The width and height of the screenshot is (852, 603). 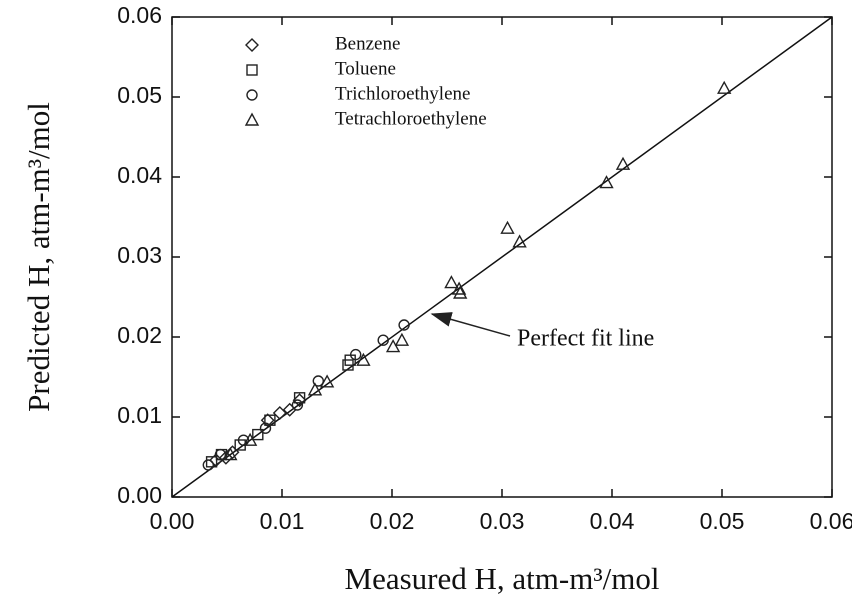 What do you see at coordinates (139, 255) in the screenshot?
I see `y-tick-label: 0.03` at bounding box center [139, 255].